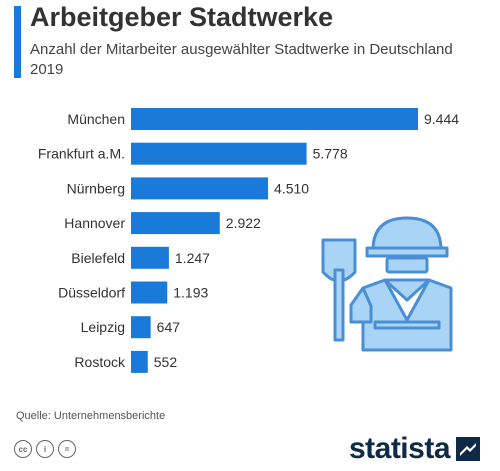 The width and height of the screenshot is (500, 471). Describe the element at coordinates (91, 416) in the screenshot. I see `source-note: Quelle: Unternehmensberichte` at that location.